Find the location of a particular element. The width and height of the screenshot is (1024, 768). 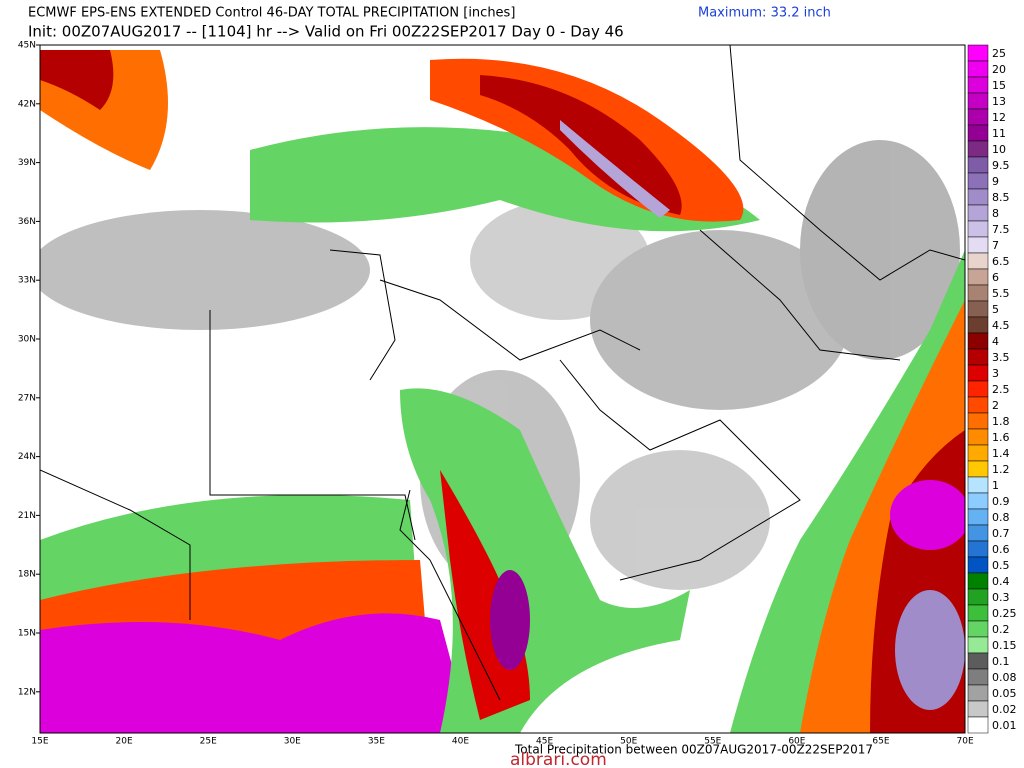

colorbar-label: 8.5 is located at coordinates (1001, 197).